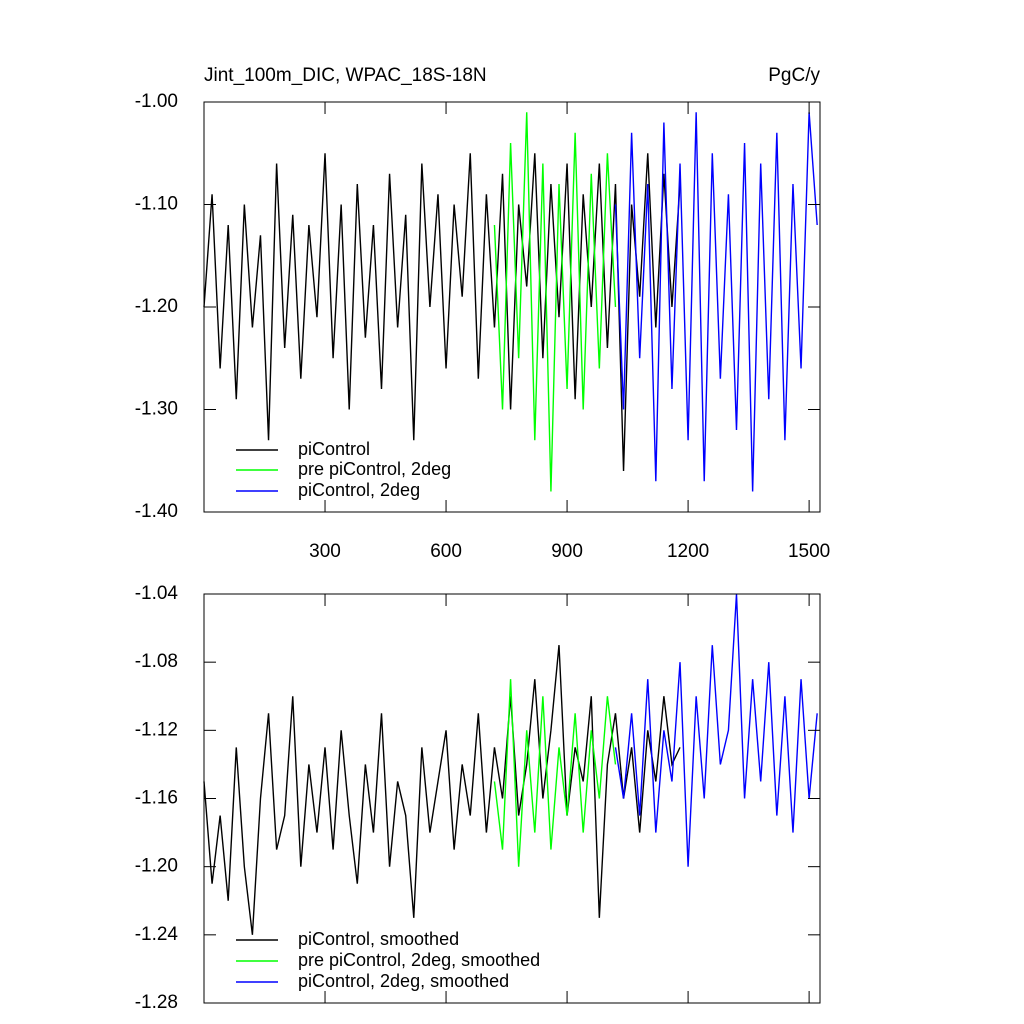 This screenshot has width=1024, height=1024. Describe the element at coordinates (446, 551) in the screenshot. I see `x-tick-label: 600` at that location.